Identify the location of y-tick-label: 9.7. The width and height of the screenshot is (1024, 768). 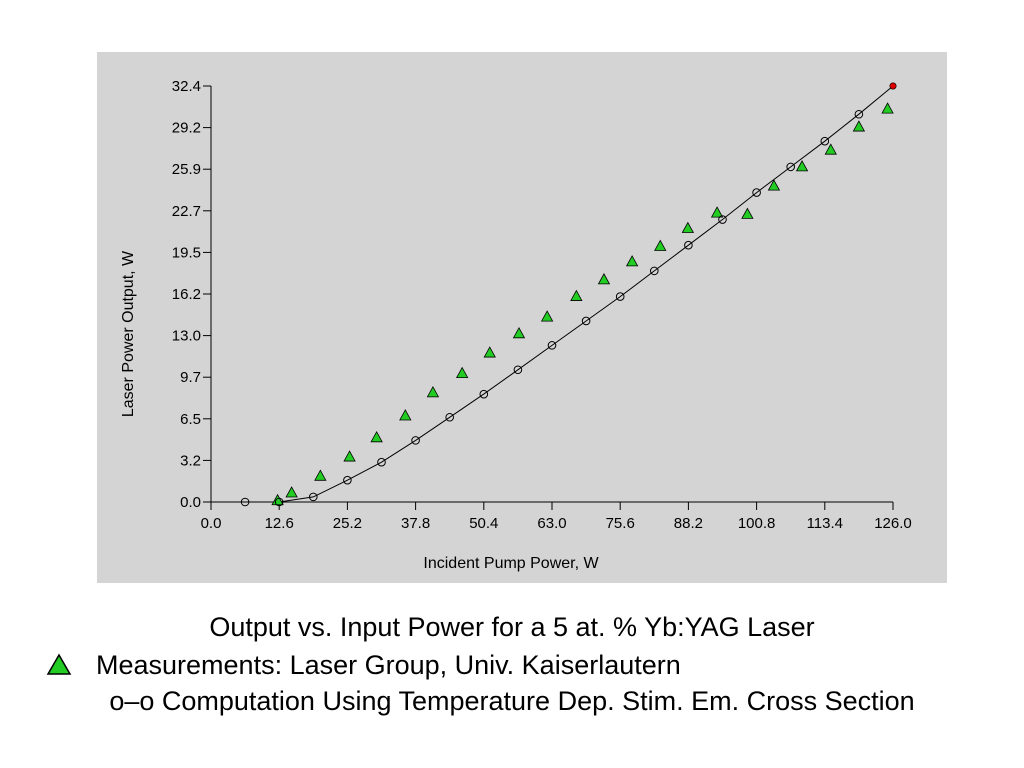
(190, 377).